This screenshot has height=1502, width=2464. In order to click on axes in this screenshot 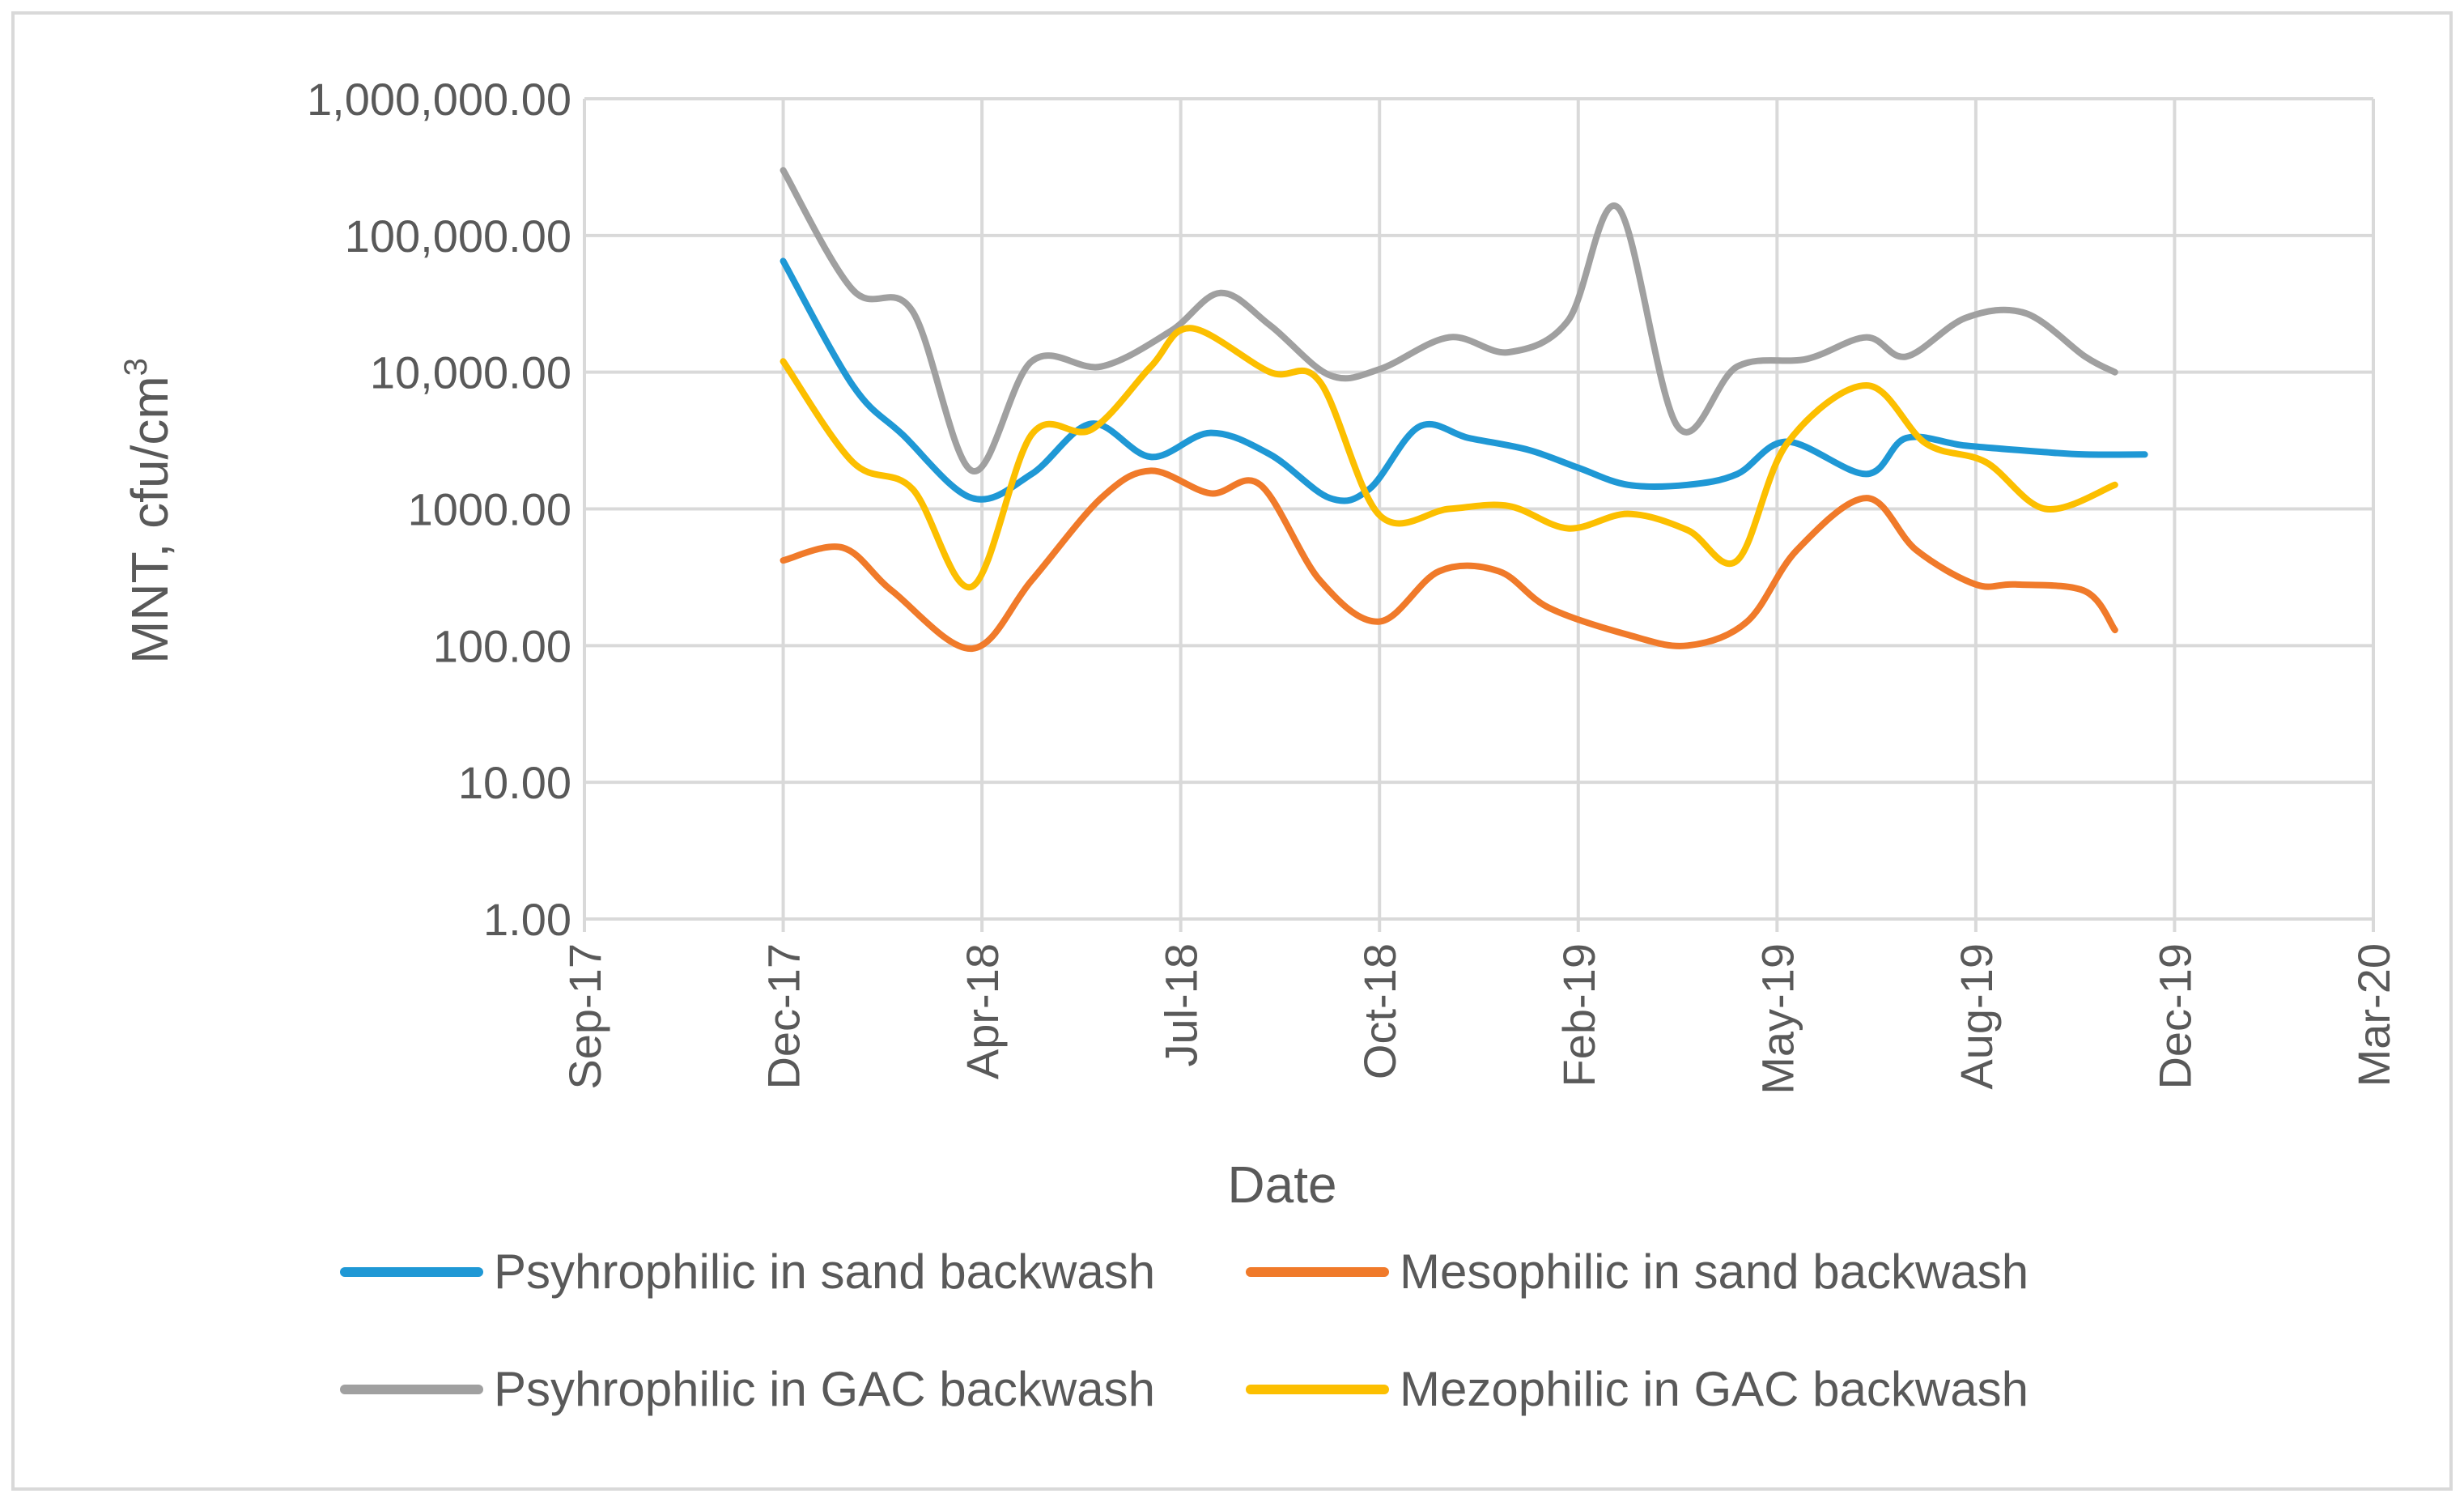, I will do `click(1479, 924)`.